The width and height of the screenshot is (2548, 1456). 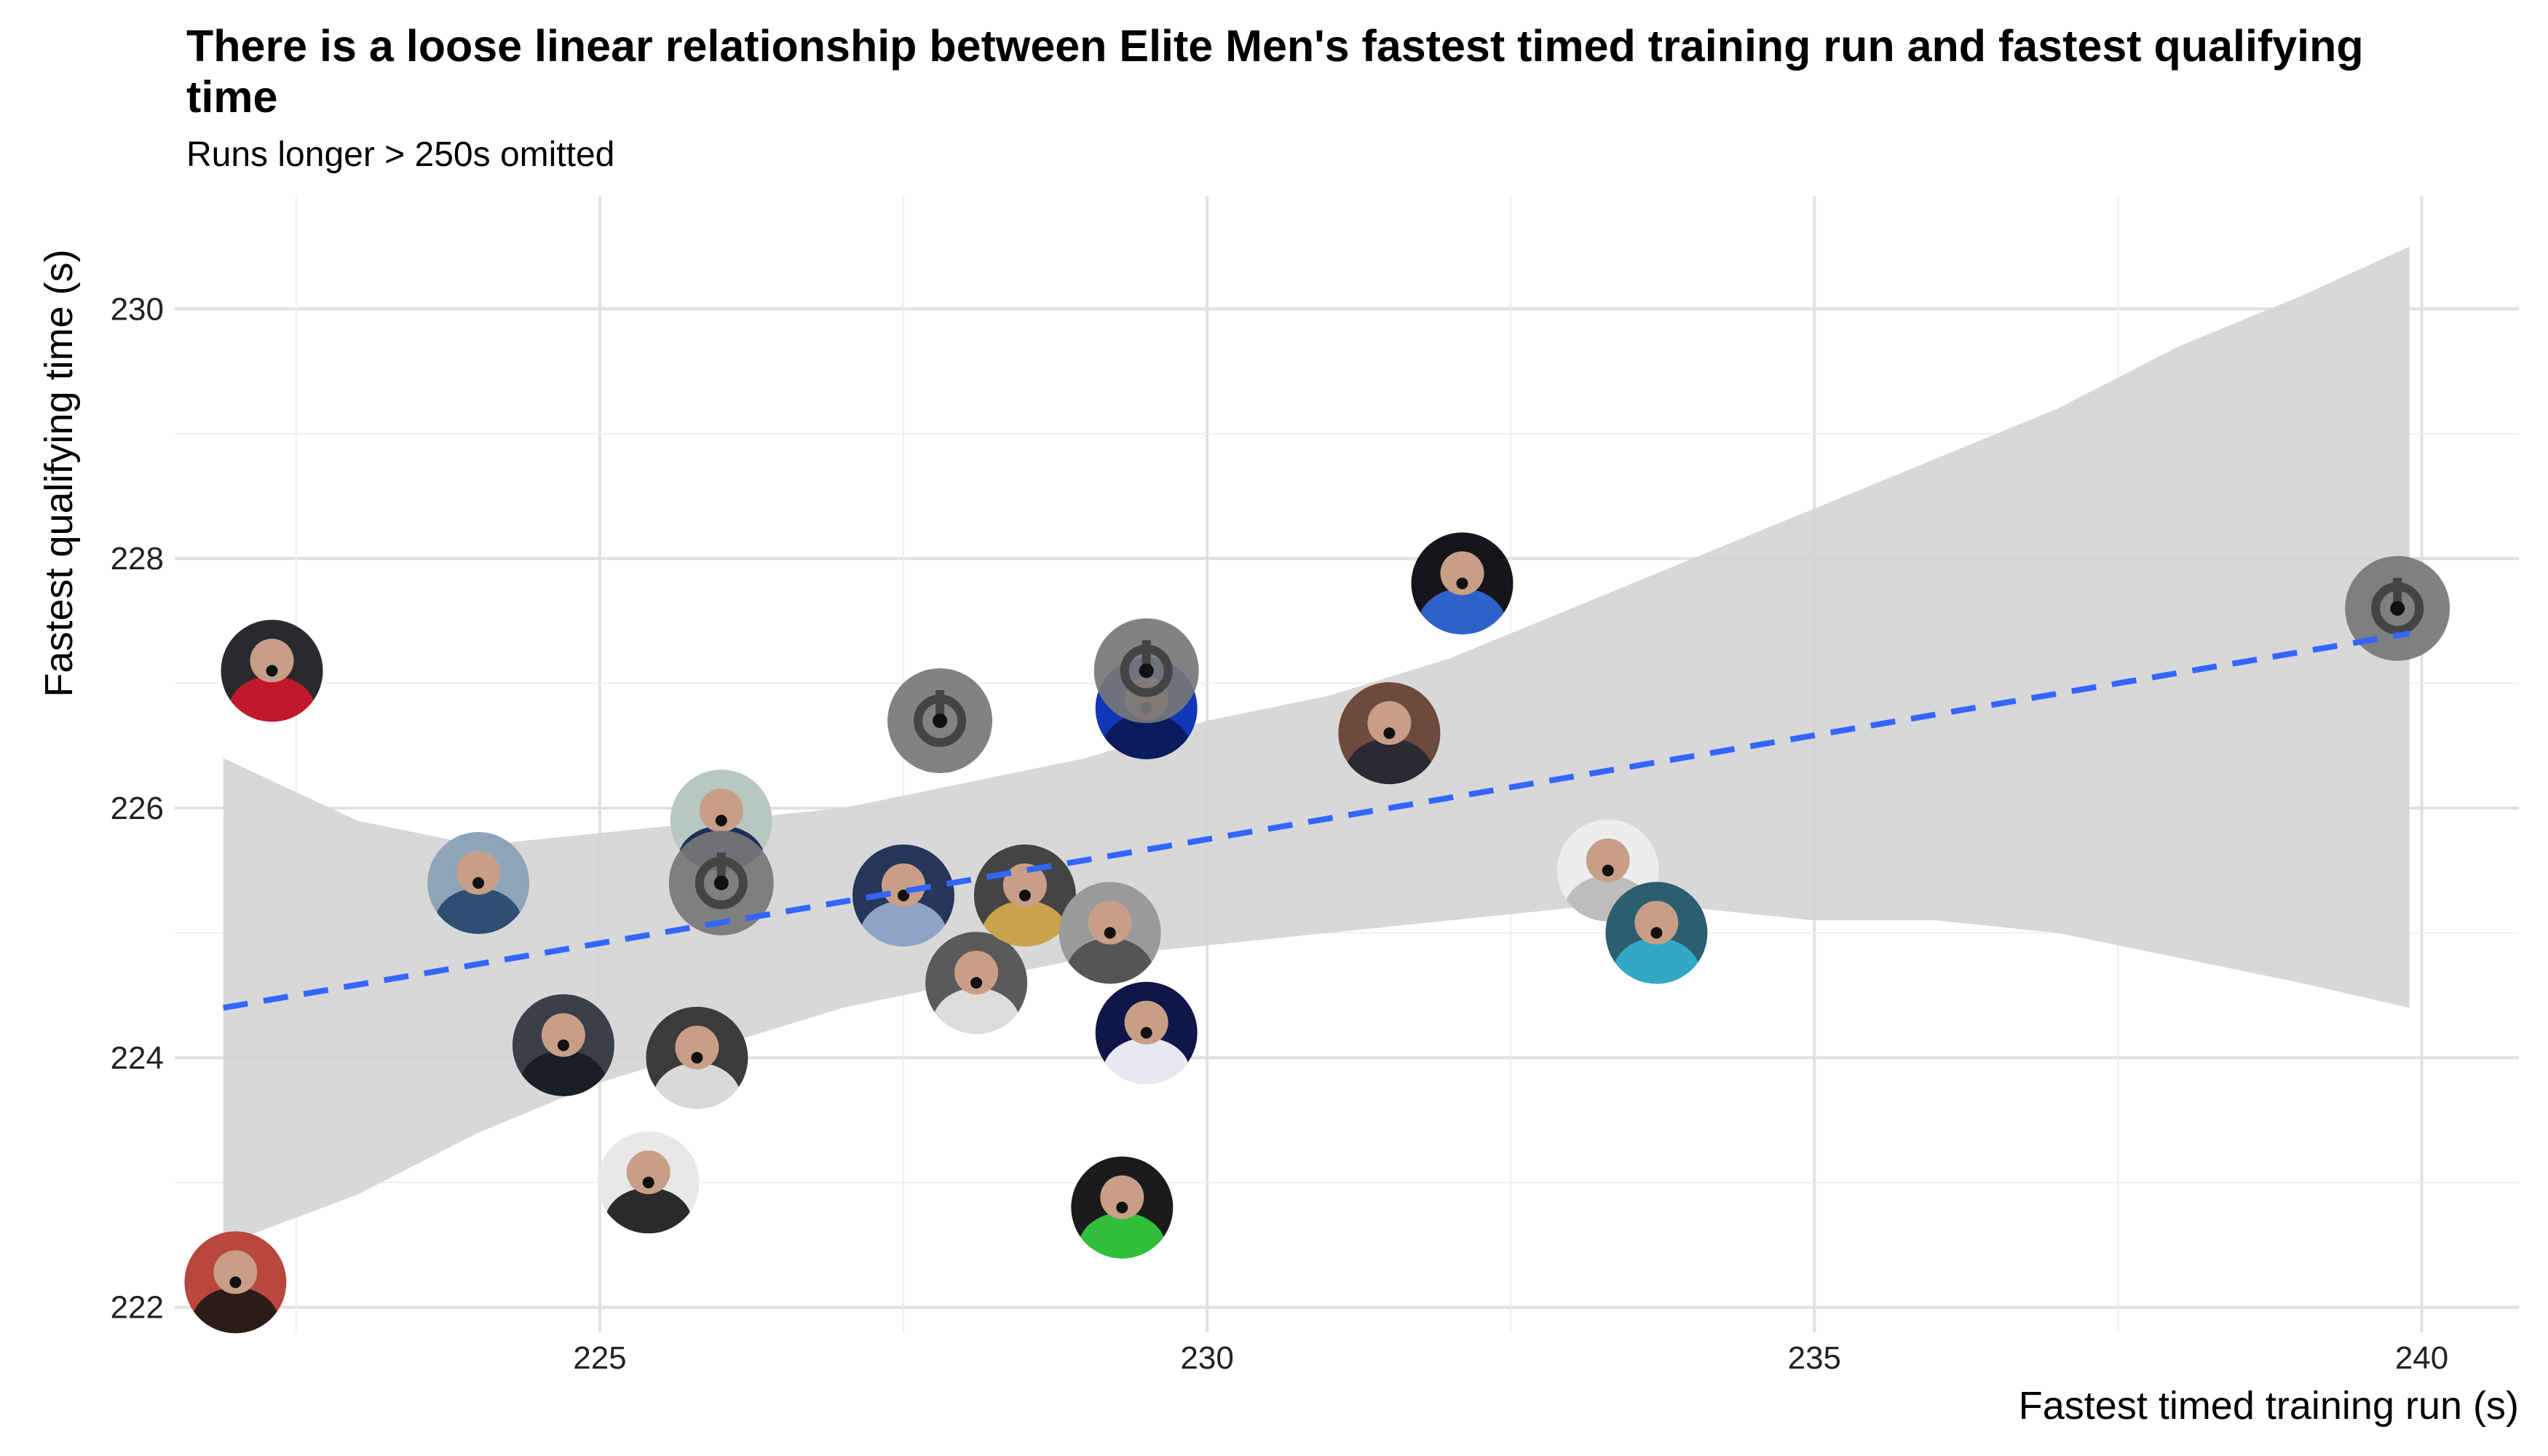 I want to click on y-tick-label: 226, so click(x=137, y=808).